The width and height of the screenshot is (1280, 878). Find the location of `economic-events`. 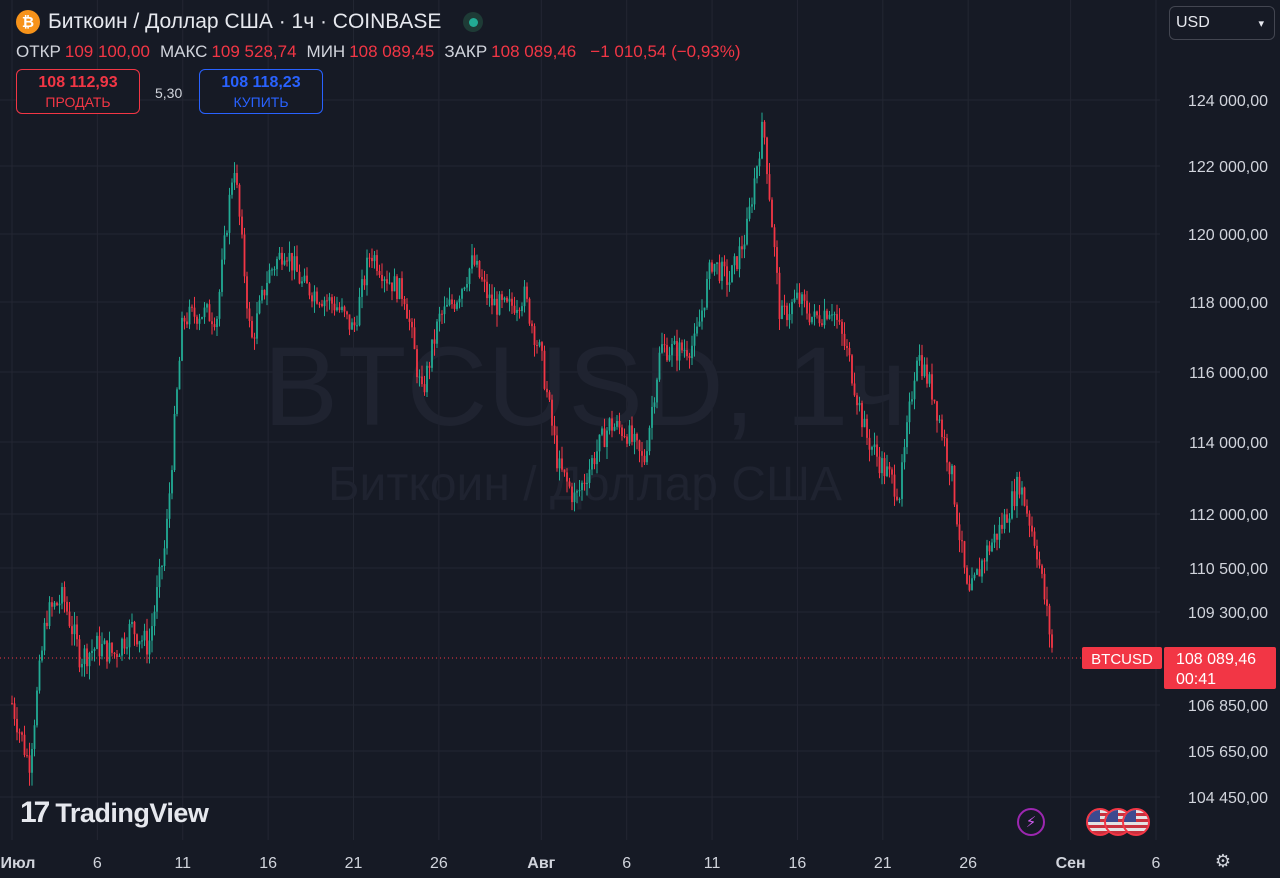

economic-events is located at coordinates (1118, 823).